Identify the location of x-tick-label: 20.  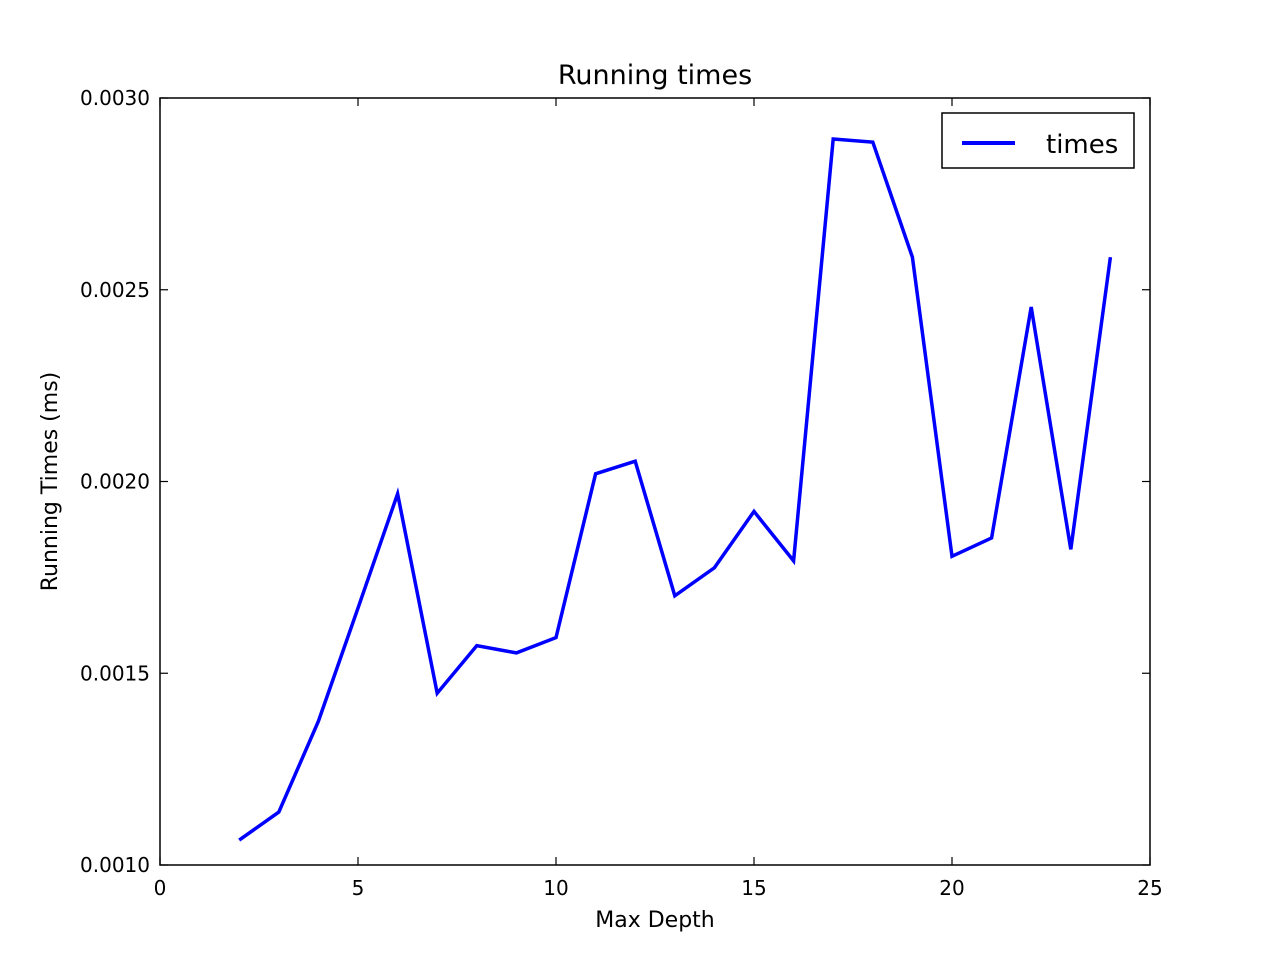
(951, 888).